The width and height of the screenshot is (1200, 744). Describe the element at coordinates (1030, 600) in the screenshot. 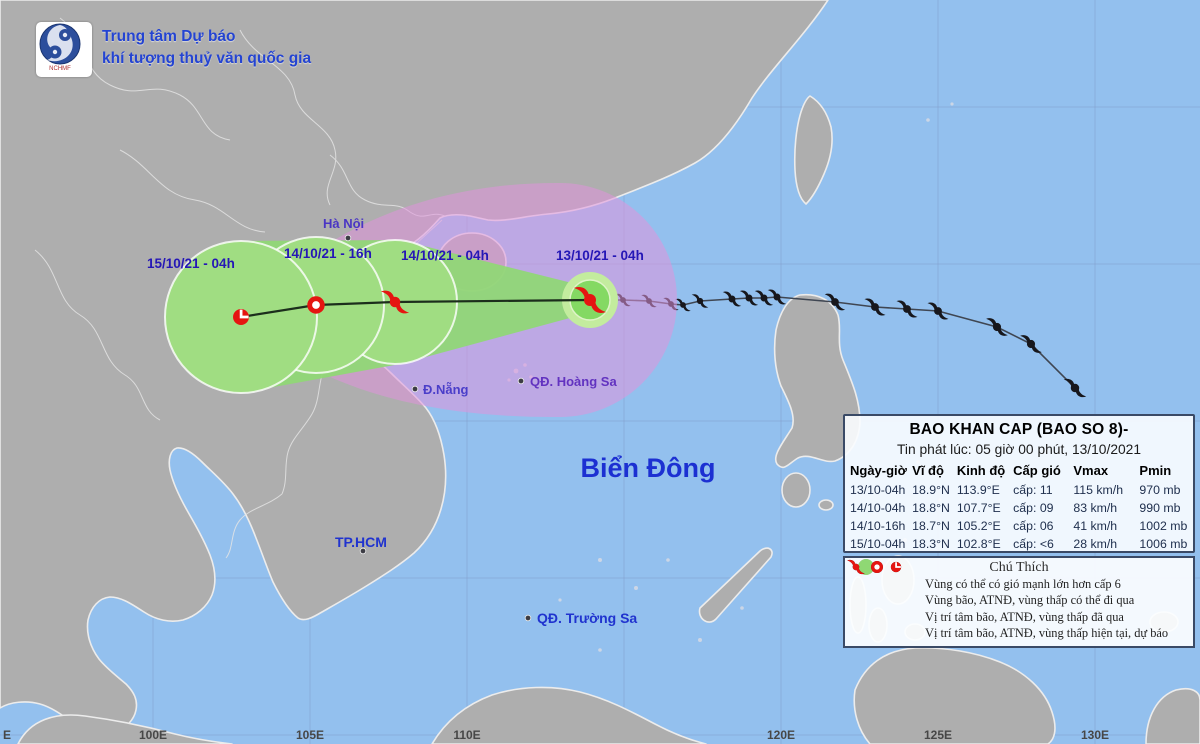

I see `legend-label: Vùng bão, ATNĐ, vùng thấp có thể đi qua` at that location.